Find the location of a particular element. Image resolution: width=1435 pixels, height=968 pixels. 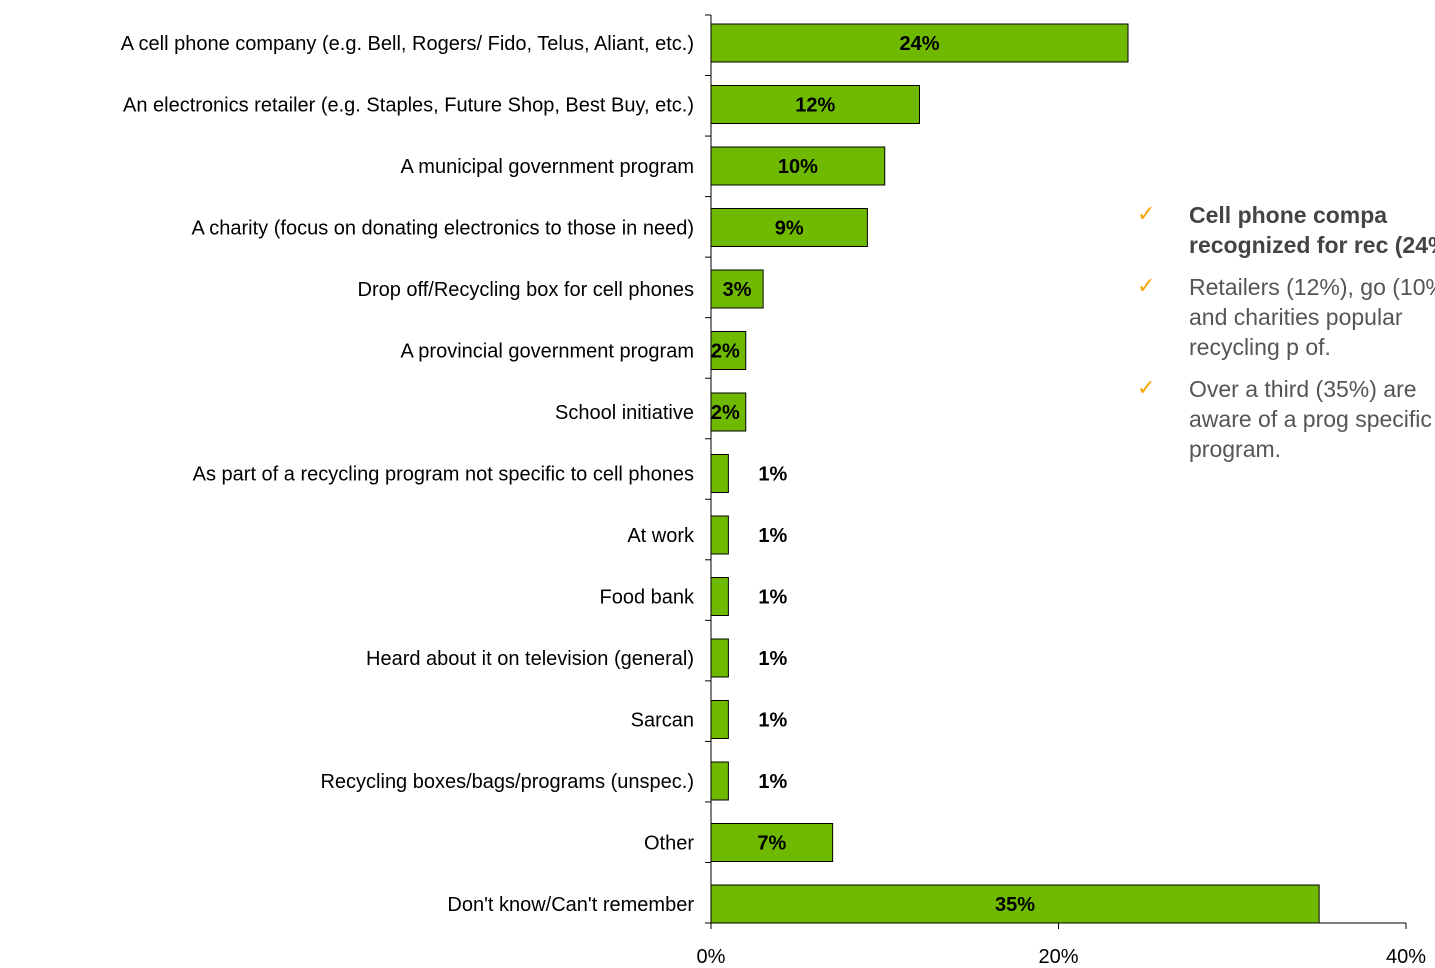

category-label: Food bank is located at coordinates (647, 598).